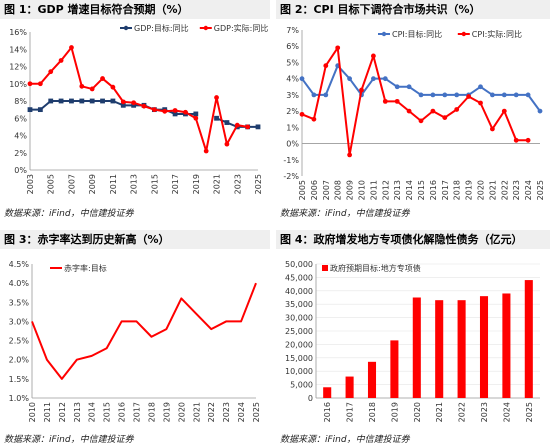 The height and width of the screenshot is (447, 550). What do you see at coordinates (299, 358) in the screenshot?
I see `y-tick-label: 15,000` at bounding box center [299, 358].